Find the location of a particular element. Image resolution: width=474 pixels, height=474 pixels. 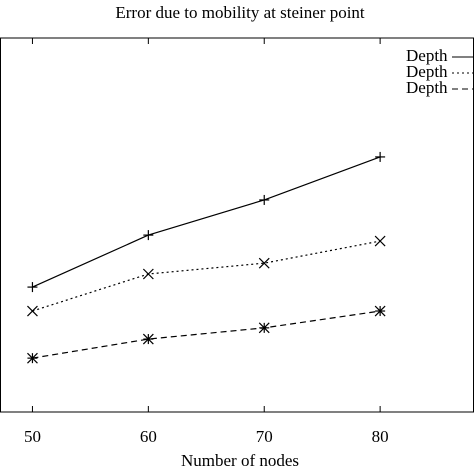

x-tick-label: 80 is located at coordinates (380, 436).